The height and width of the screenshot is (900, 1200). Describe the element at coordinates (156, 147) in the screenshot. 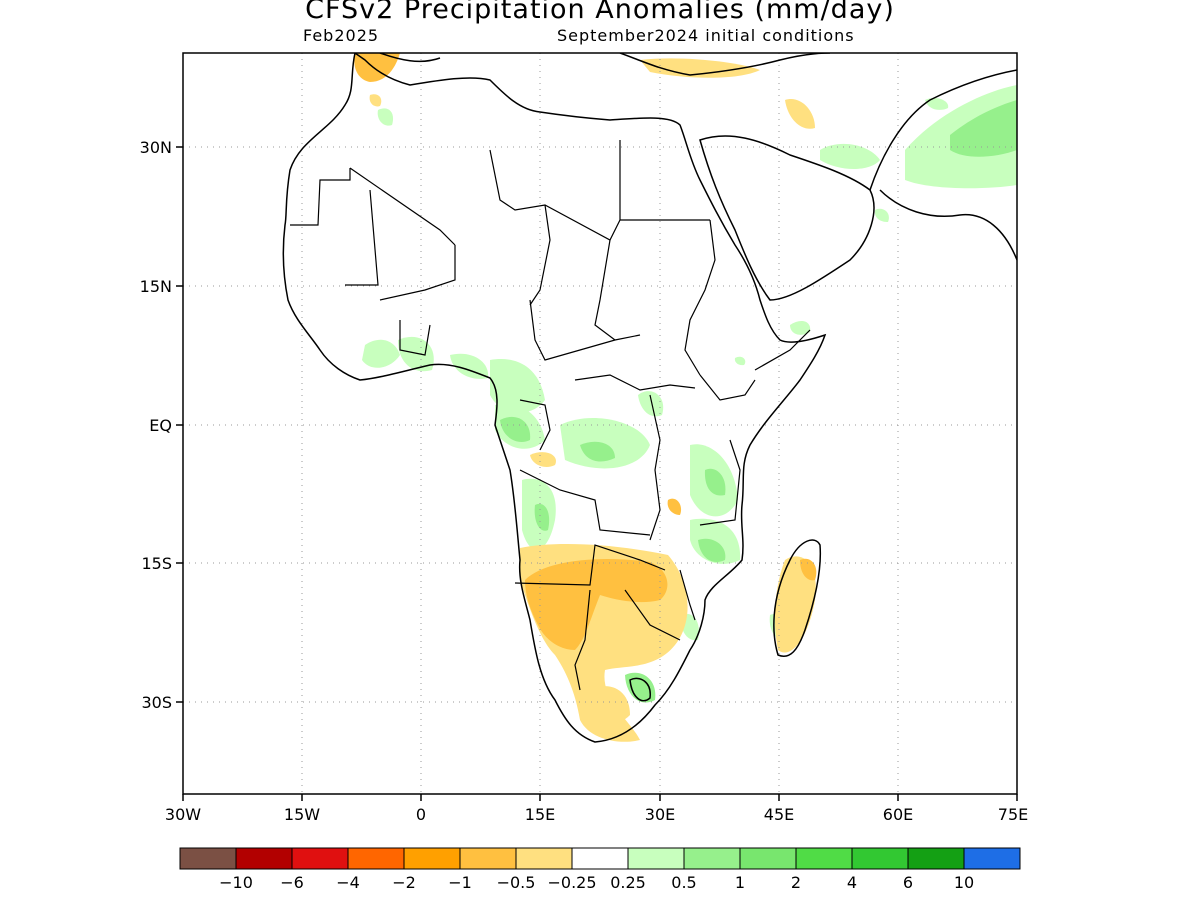

I see `lat-label-30n: 30N` at that location.